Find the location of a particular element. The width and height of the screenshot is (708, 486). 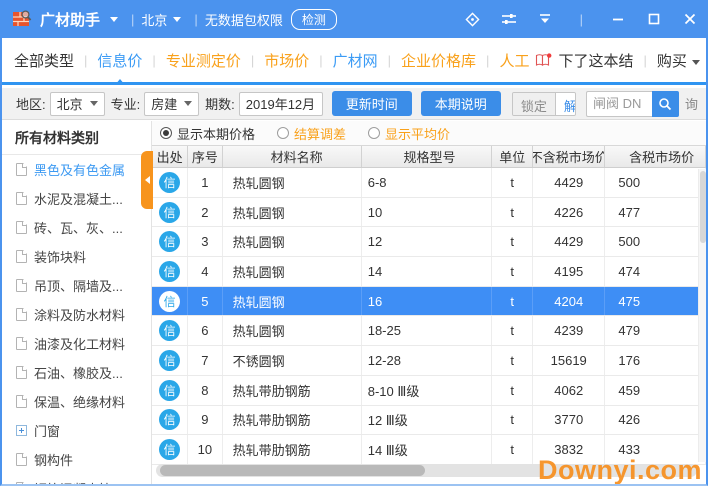

filter-bar: 地区: 北京 专业: 房建 期数: 更新时间 本期说明 锁定 解锁 询 is located at coordinates (354, 104).